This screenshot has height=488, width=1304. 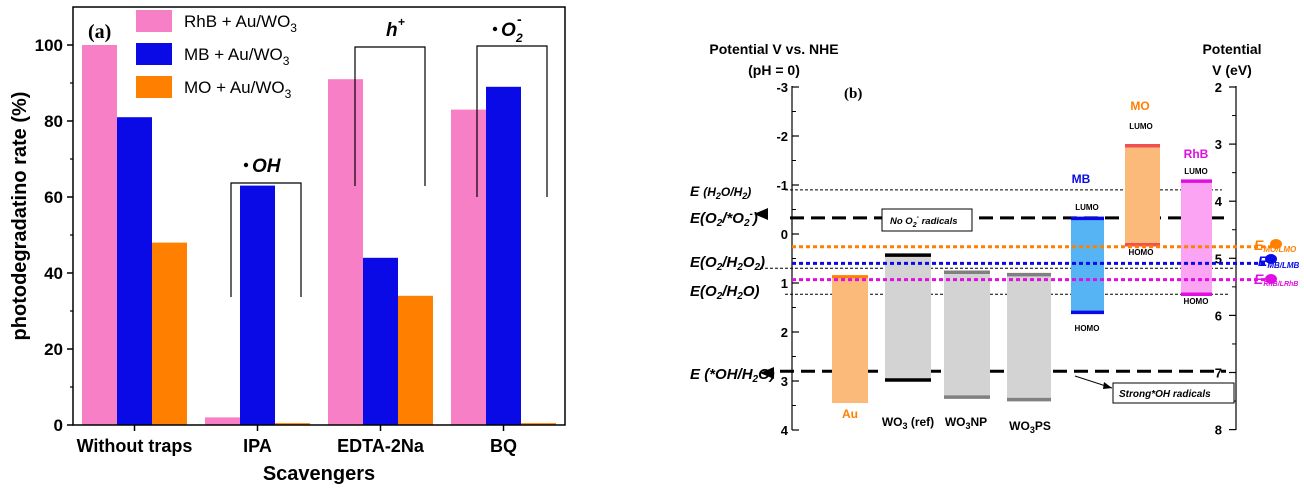 I want to click on x-tick-label-2: EDTA-2Na, so click(x=381, y=446).